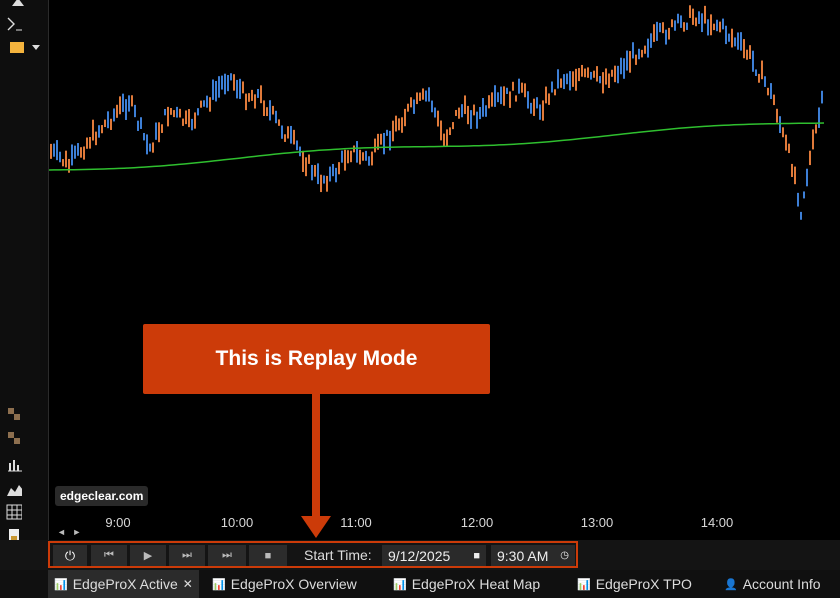 Image resolution: width=840 pixels, height=598 pixels. What do you see at coordinates (476, 584) in the screenshot?
I see `tab-label: EdgeProX Heat Map` at bounding box center [476, 584].